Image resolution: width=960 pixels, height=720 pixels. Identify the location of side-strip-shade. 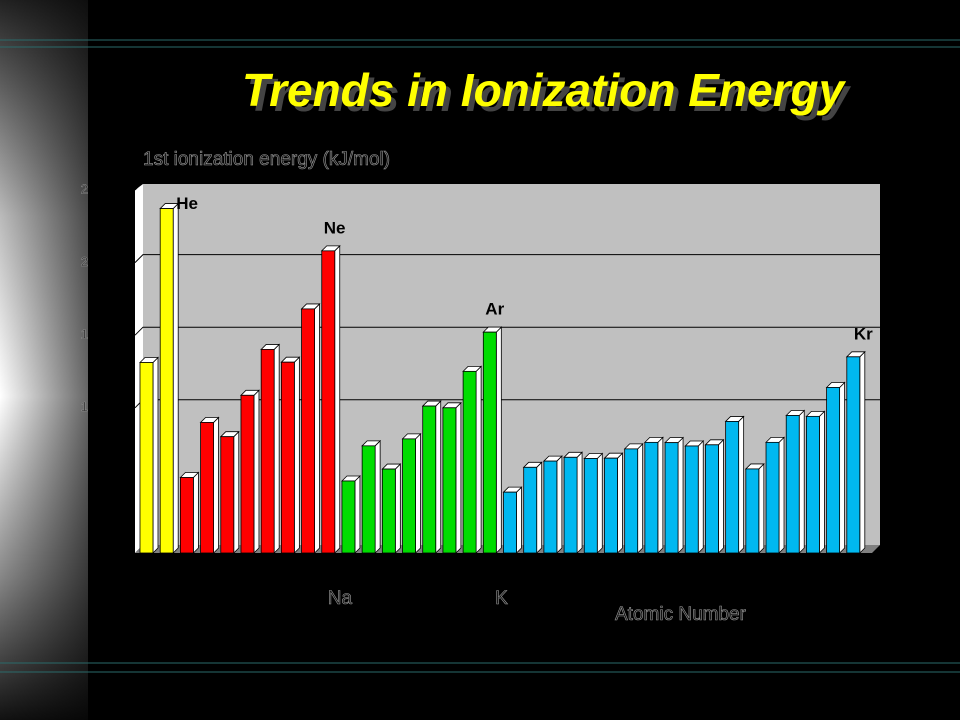
(44, 360).